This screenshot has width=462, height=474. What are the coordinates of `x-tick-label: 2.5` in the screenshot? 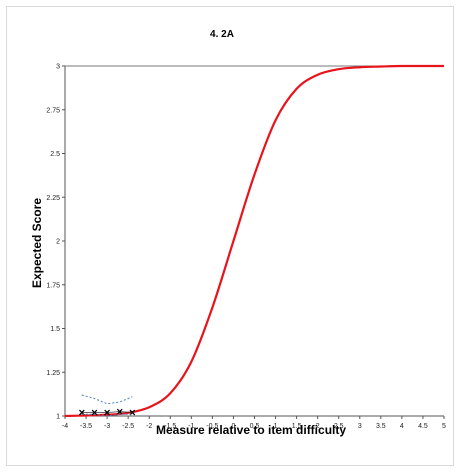 It's located at (339, 426).